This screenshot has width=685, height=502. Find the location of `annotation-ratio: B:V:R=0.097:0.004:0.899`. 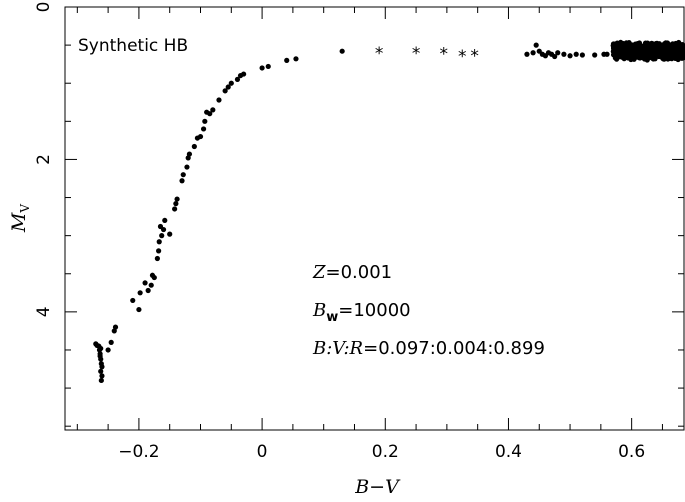

annotation-ratio: B:V:R=0.097:0.004:0.899 is located at coordinates (428, 348).